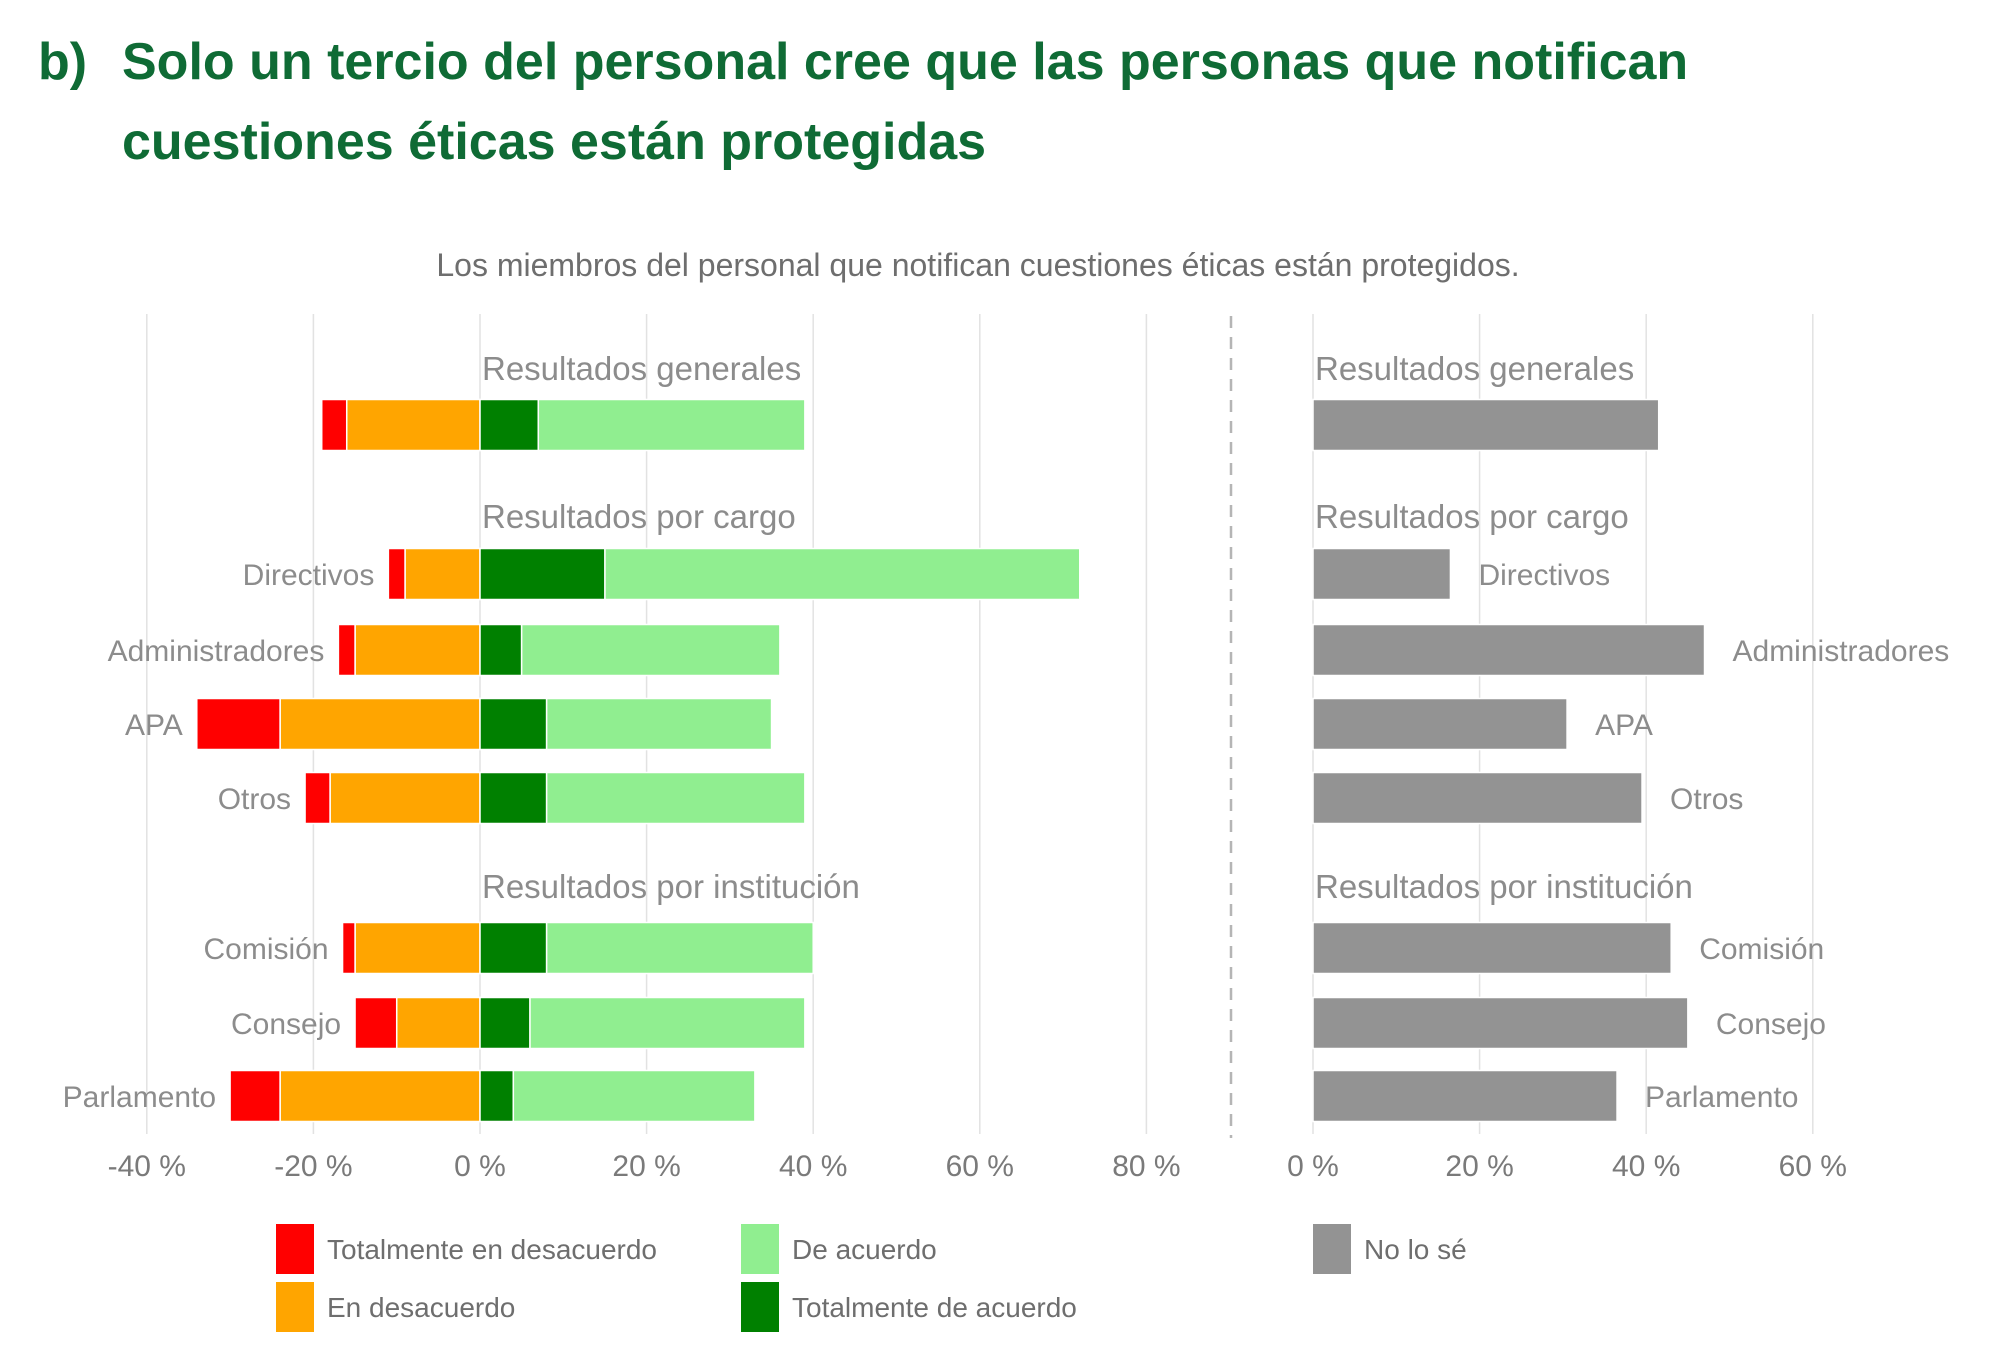 This screenshot has width=1999, height=1346. Describe the element at coordinates (1509, 760) in the screenshot. I see `right-bars` at that location.